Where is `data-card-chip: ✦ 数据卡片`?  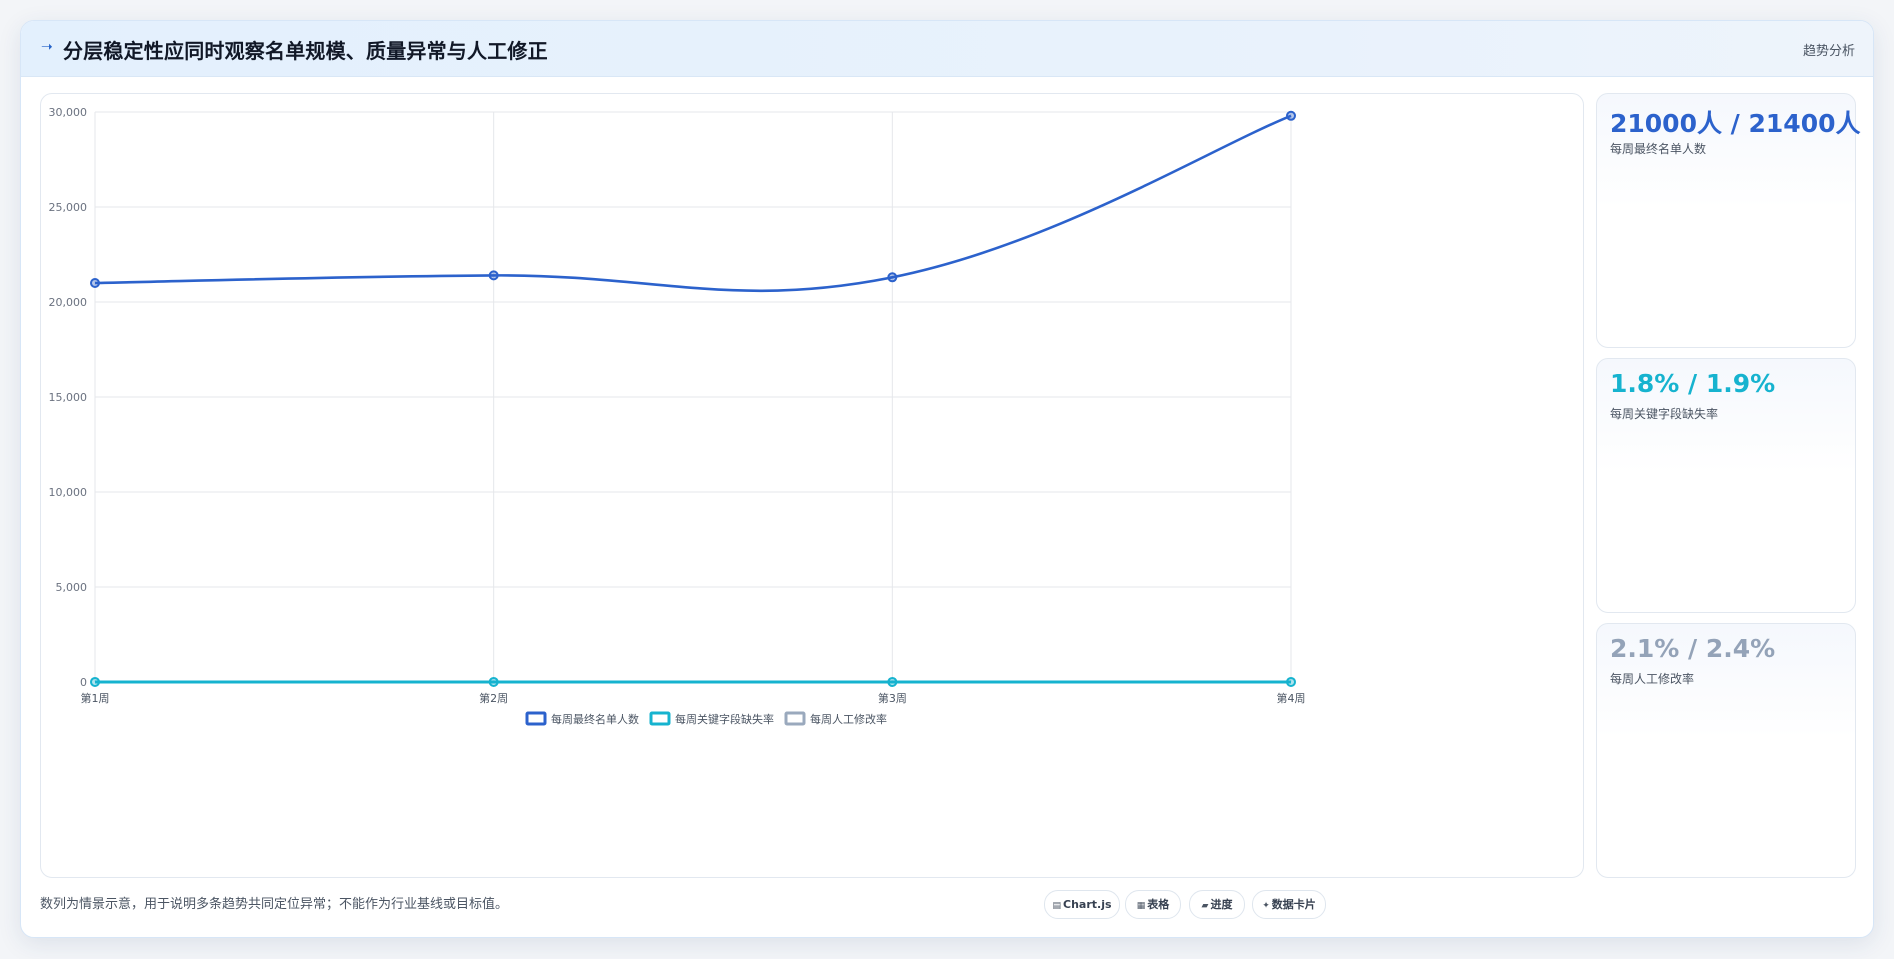 data-card-chip: ✦ 数据卡片 is located at coordinates (1289, 904).